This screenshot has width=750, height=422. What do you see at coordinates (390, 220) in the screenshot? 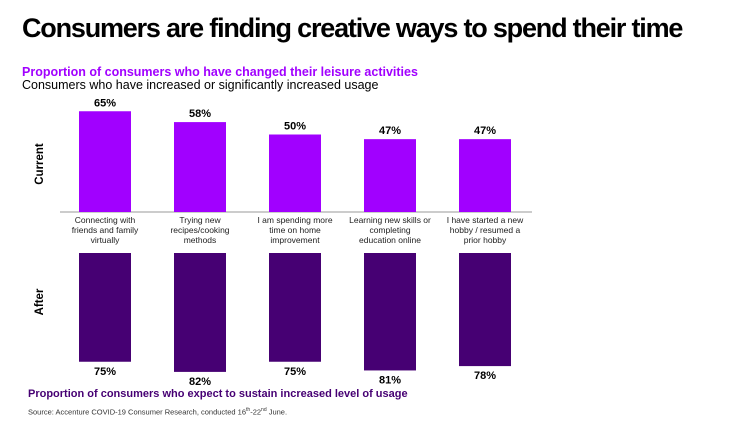
I see `category-label-3-line-0: Learning new skills or` at bounding box center [390, 220].